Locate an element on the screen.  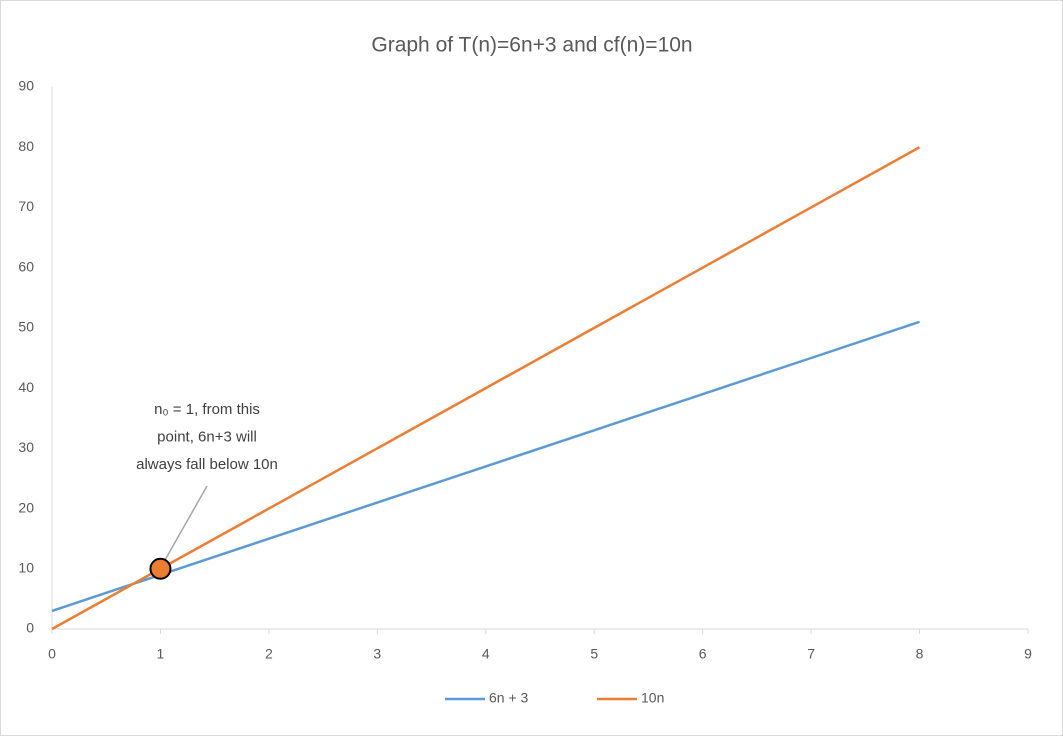
y-tick-label: 60 is located at coordinates (26, 266).